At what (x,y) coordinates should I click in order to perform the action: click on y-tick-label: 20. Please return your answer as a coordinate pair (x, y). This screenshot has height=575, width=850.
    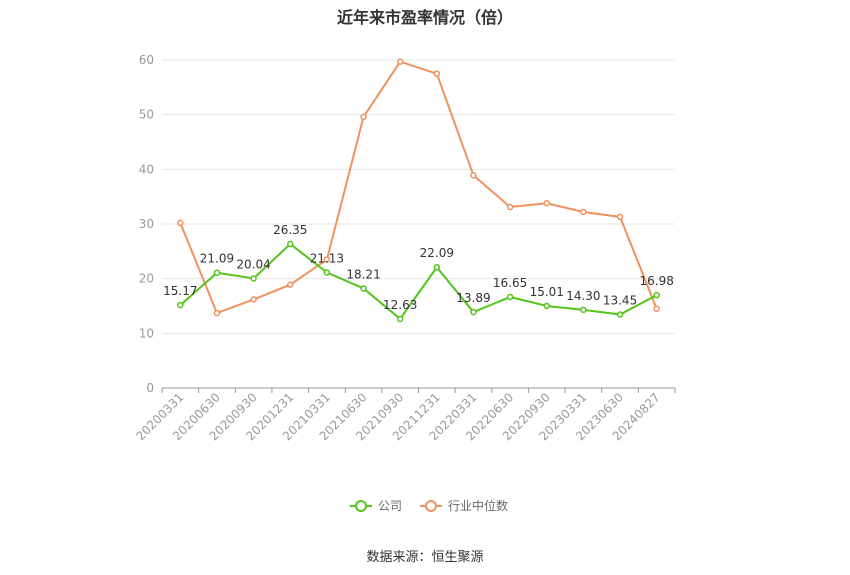
    Looking at the image, I should click on (146, 279).